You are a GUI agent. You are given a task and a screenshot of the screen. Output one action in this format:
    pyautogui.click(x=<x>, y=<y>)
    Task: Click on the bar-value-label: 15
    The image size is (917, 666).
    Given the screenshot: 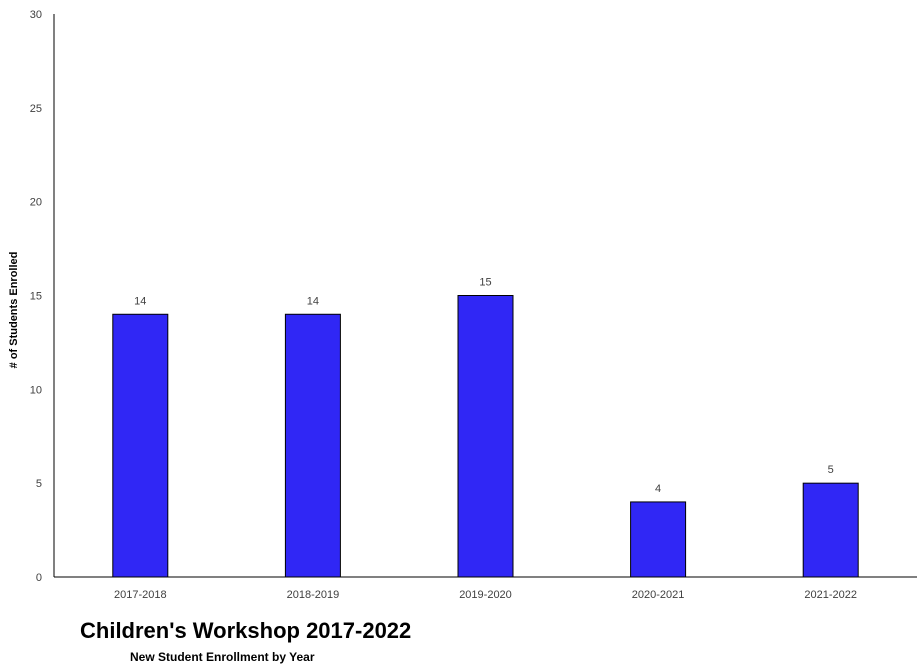 What is the action you would take?
    pyautogui.click(x=485, y=283)
    